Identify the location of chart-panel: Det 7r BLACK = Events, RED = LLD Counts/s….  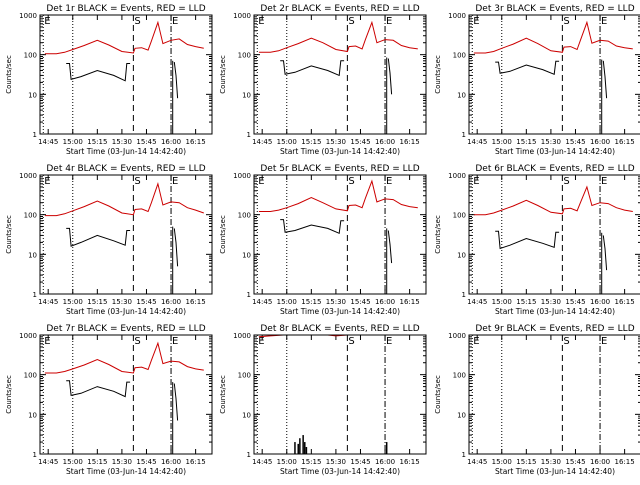
(109, 400).